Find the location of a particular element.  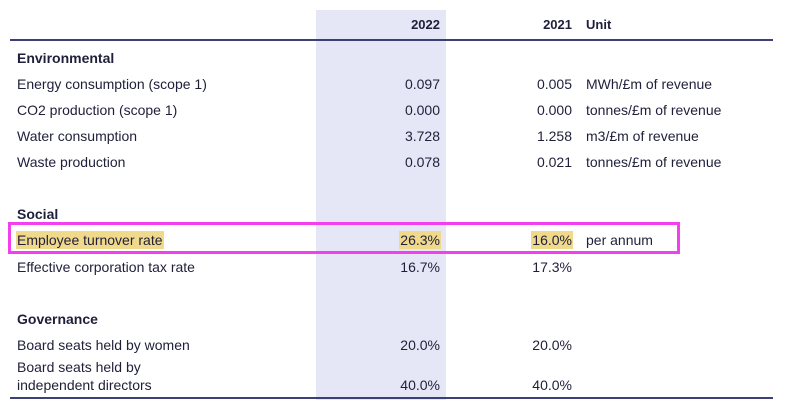

value-2022: 0.078 is located at coordinates (422, 162).